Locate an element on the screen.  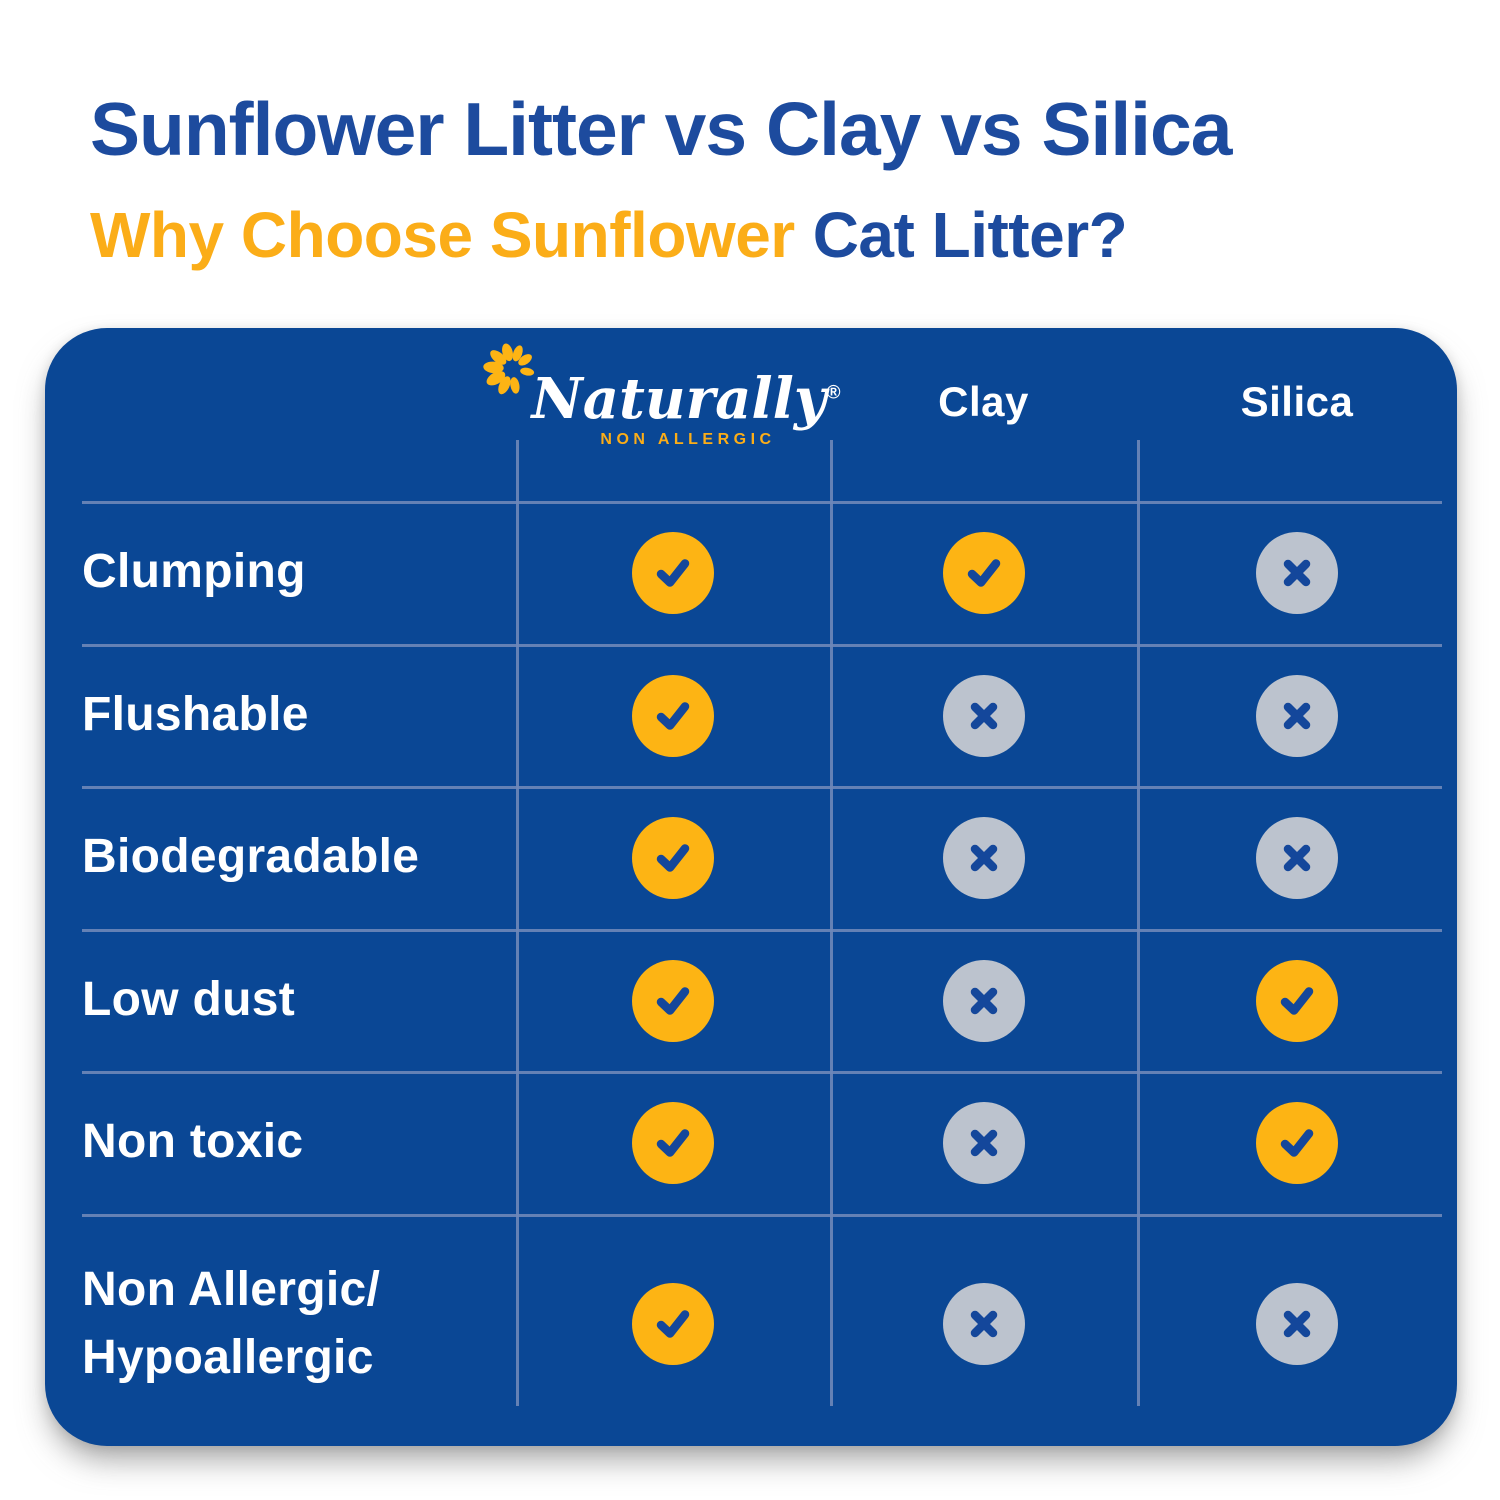
registered-mark: ® is located at coordinates (833, 392).